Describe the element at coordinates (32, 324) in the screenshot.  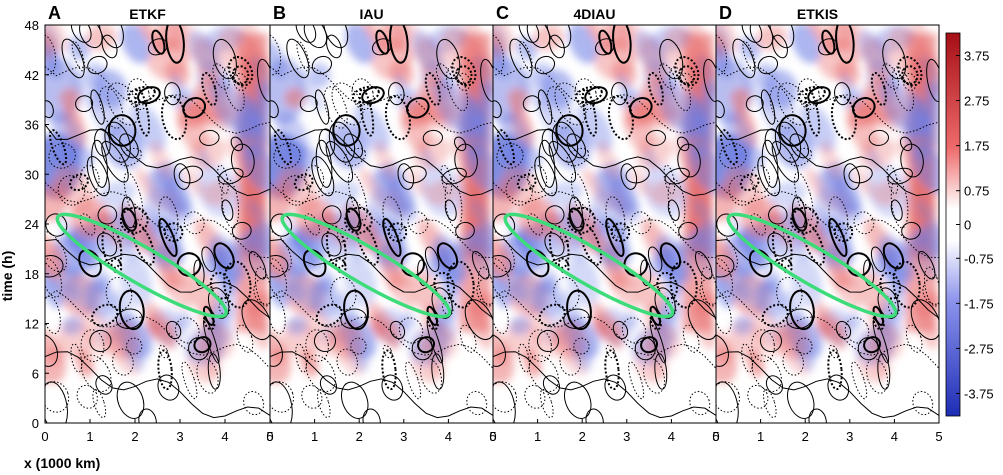
I see `y-tick-label: 12` at that location.